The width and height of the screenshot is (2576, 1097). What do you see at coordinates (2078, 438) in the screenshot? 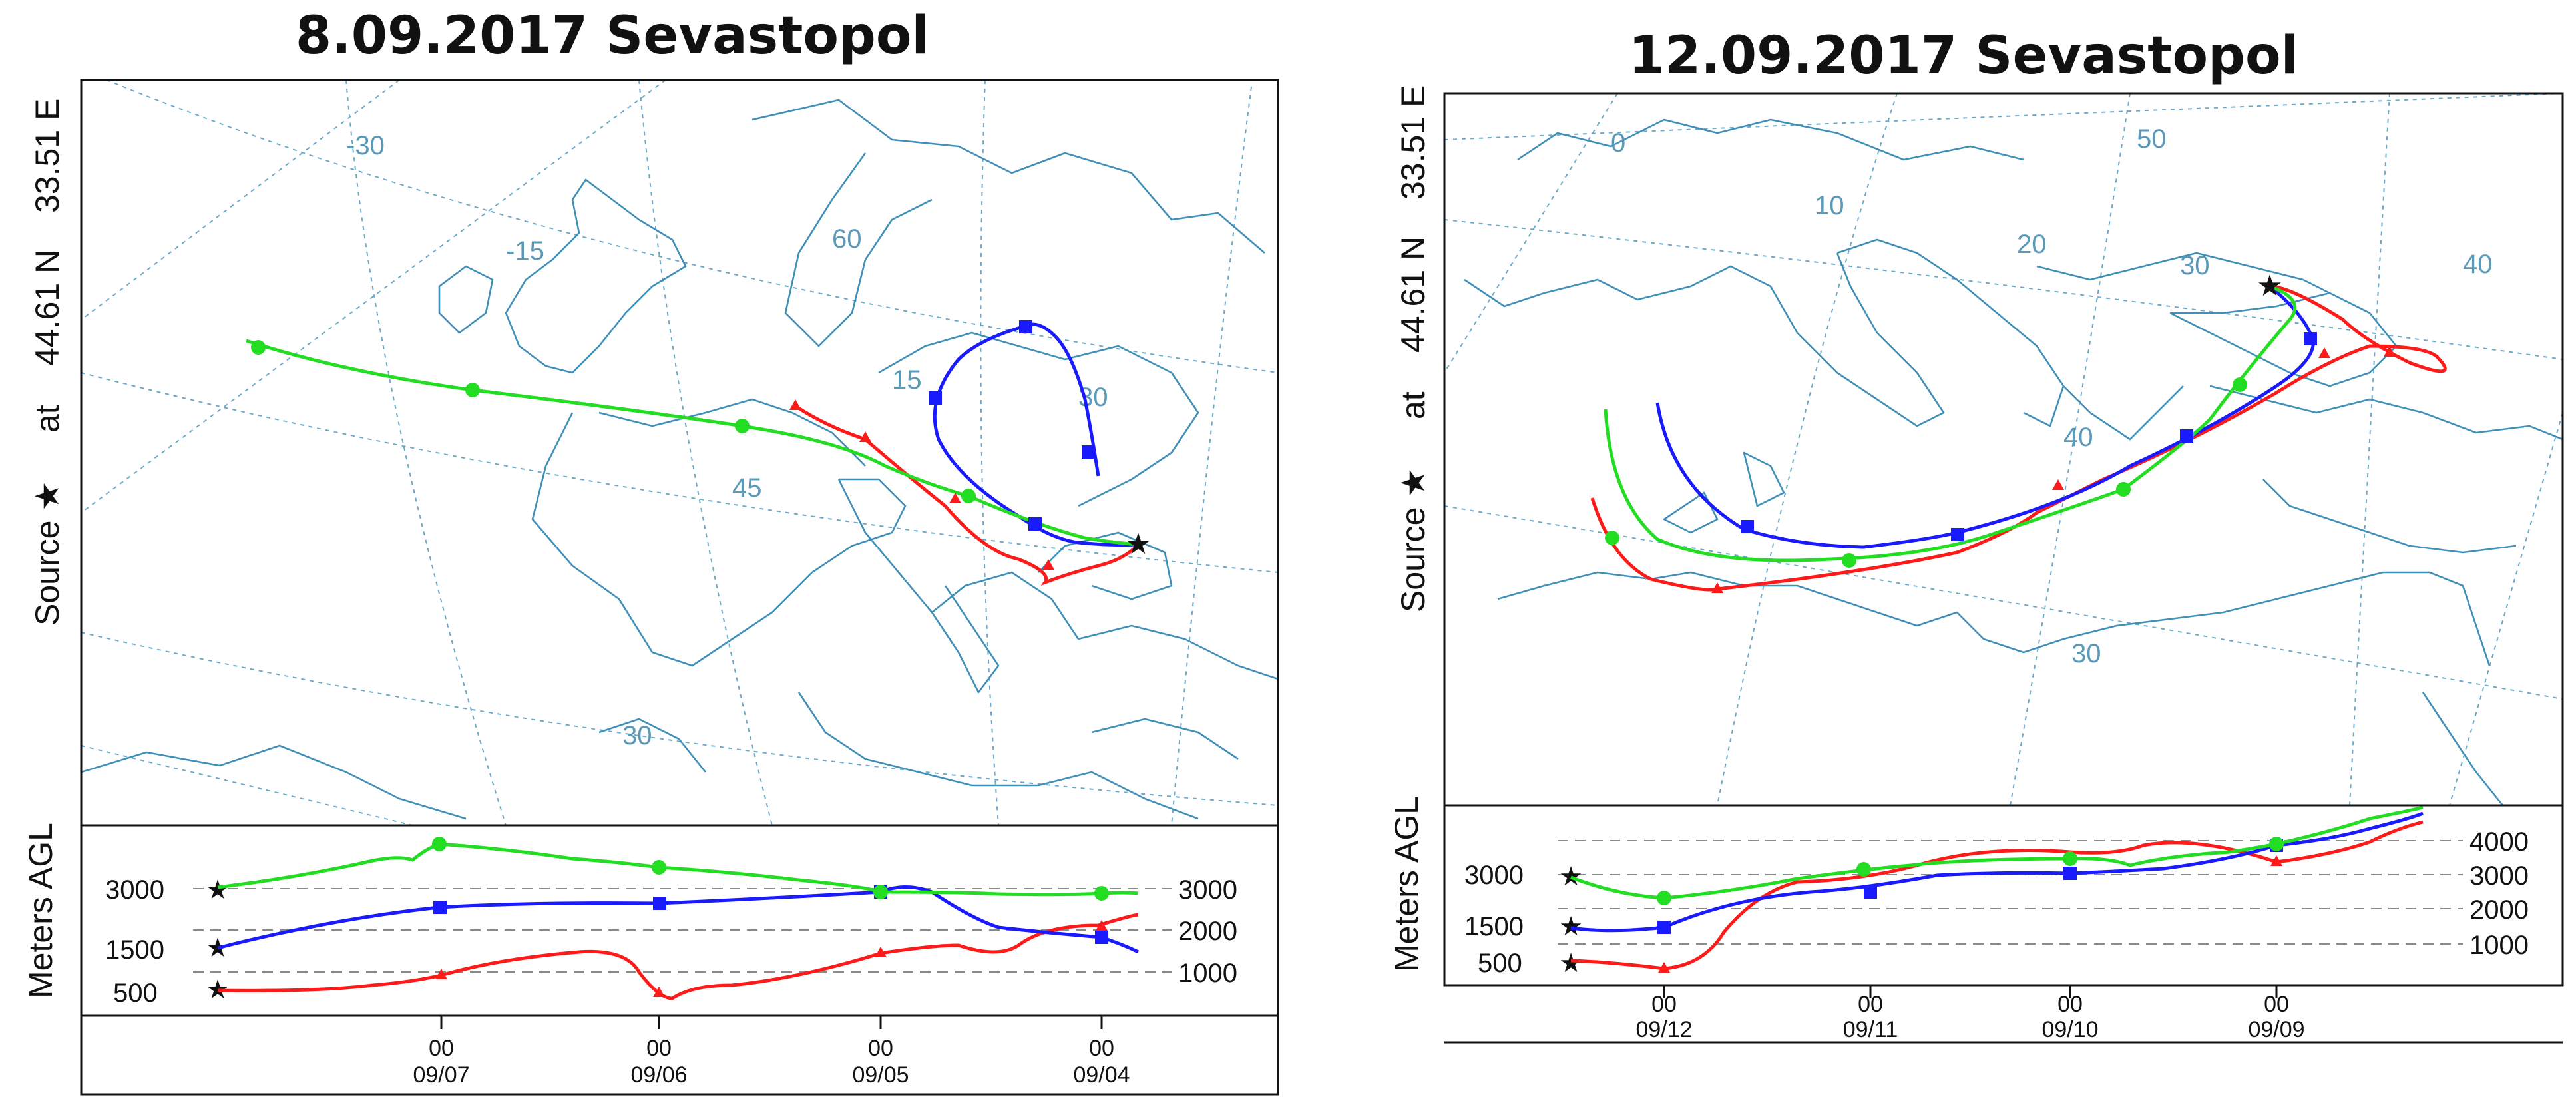
I see `right-grid-label: 40` at bounding box center [2078, 438].